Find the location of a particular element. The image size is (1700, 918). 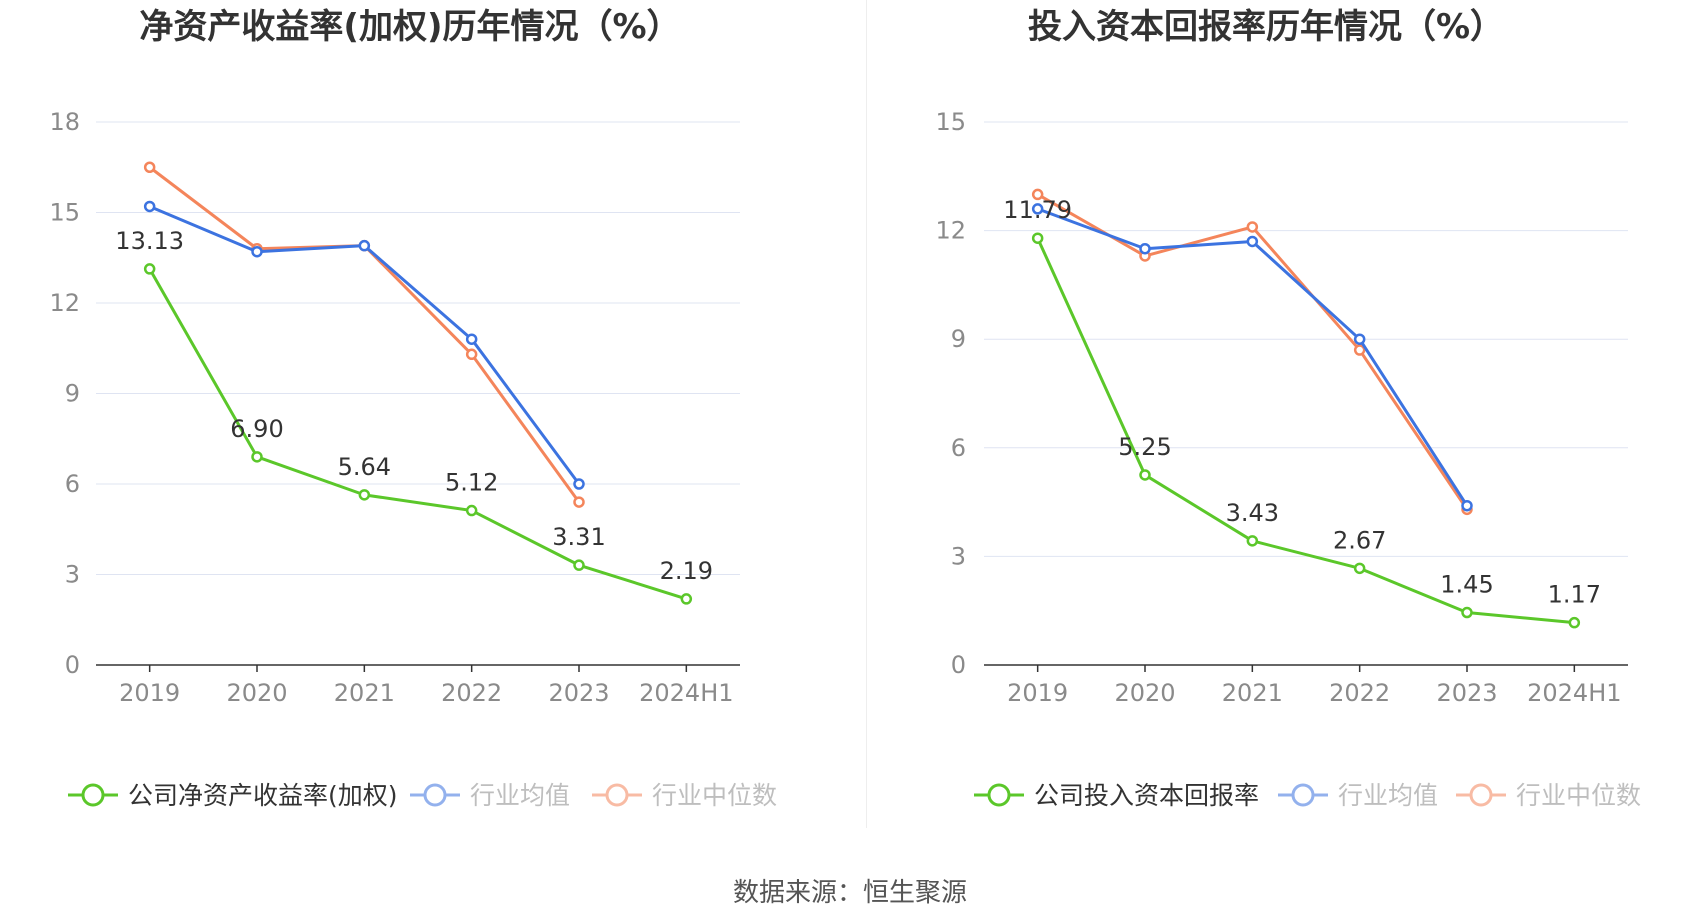

chart-title: 投入资本回报率历年情况（%） is located at coordinates (1266, 27).